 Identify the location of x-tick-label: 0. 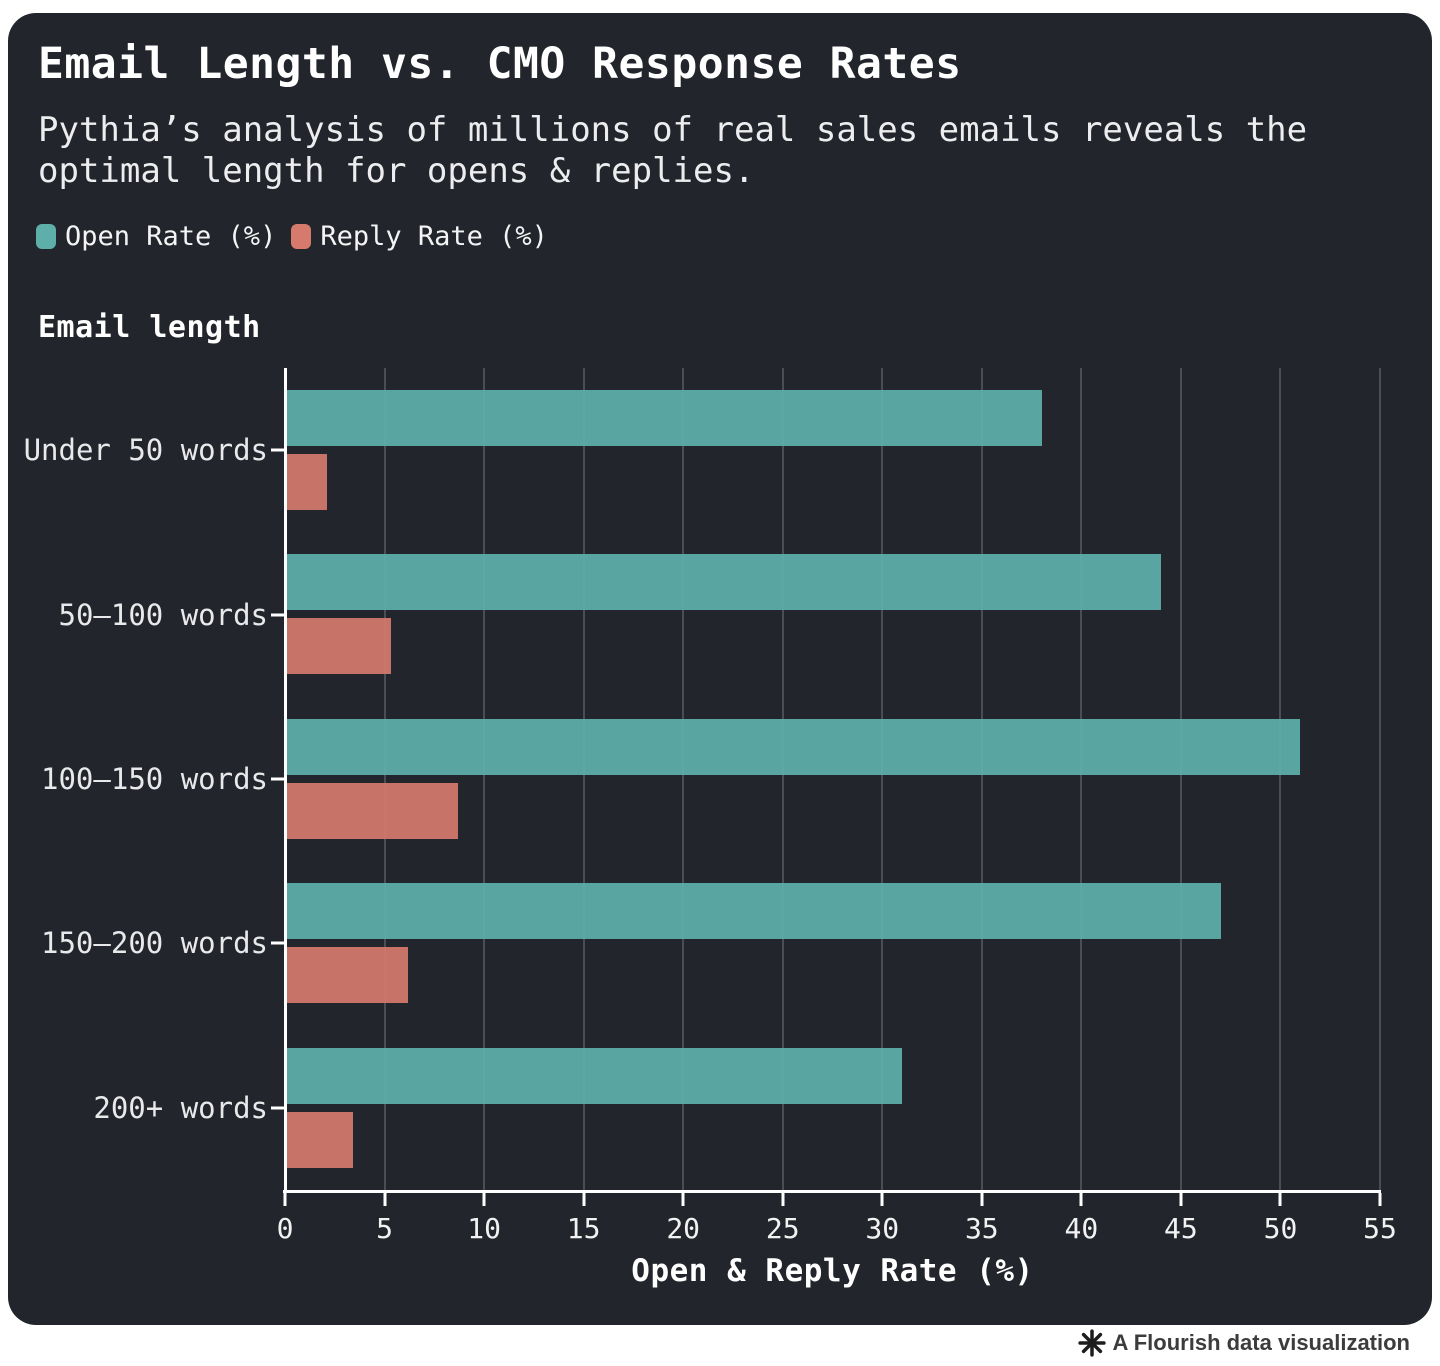
(285, 1228).